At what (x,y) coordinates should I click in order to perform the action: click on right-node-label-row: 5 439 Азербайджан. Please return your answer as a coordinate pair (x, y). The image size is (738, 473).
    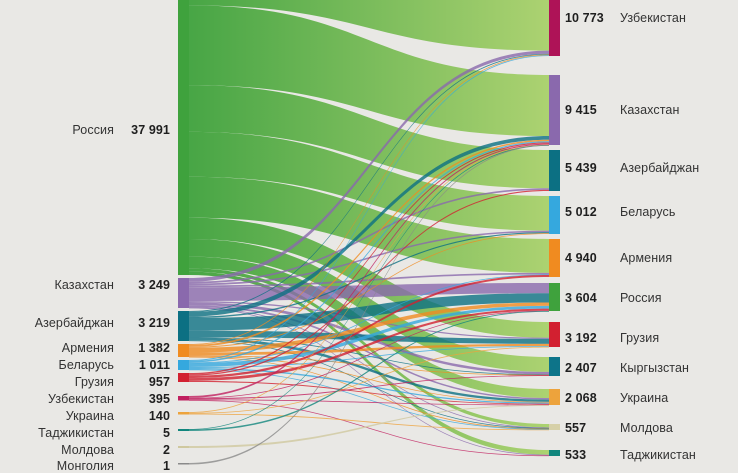
    Looking at the image, I should click on (632, 168).